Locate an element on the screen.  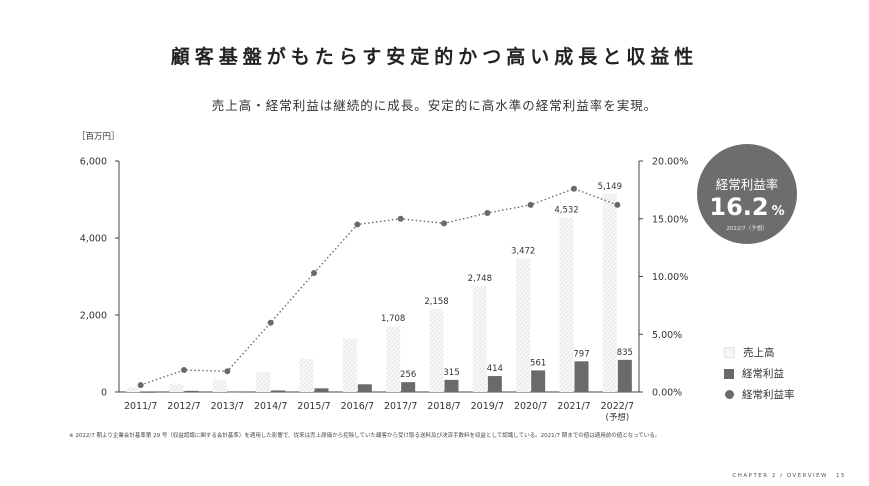
sales-data-label: 5,149 is located at coordinates (610, 187).